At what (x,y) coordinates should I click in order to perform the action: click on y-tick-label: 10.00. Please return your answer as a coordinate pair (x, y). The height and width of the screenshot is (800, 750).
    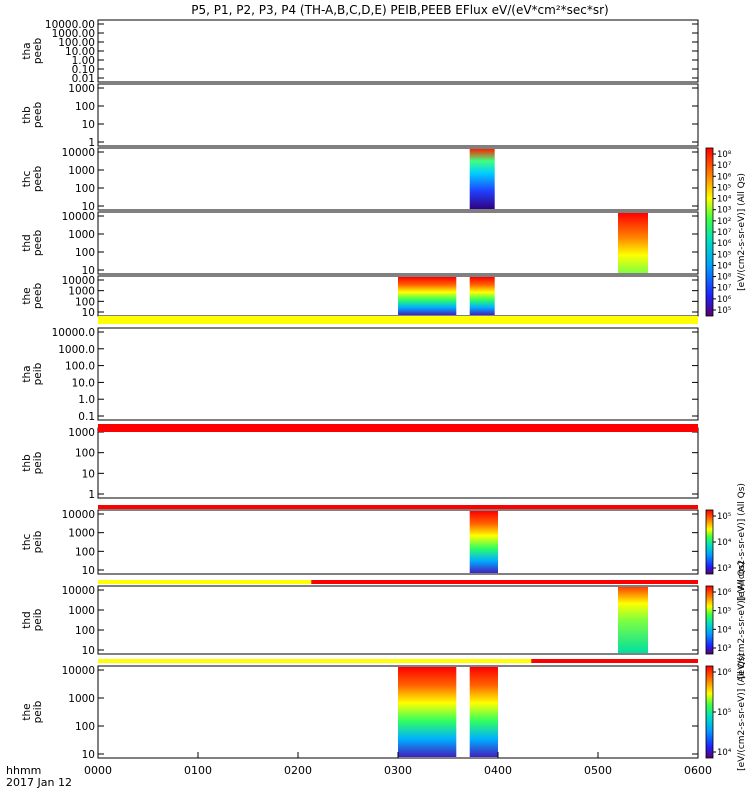
    Looking at the image, I should click on (80, 52).